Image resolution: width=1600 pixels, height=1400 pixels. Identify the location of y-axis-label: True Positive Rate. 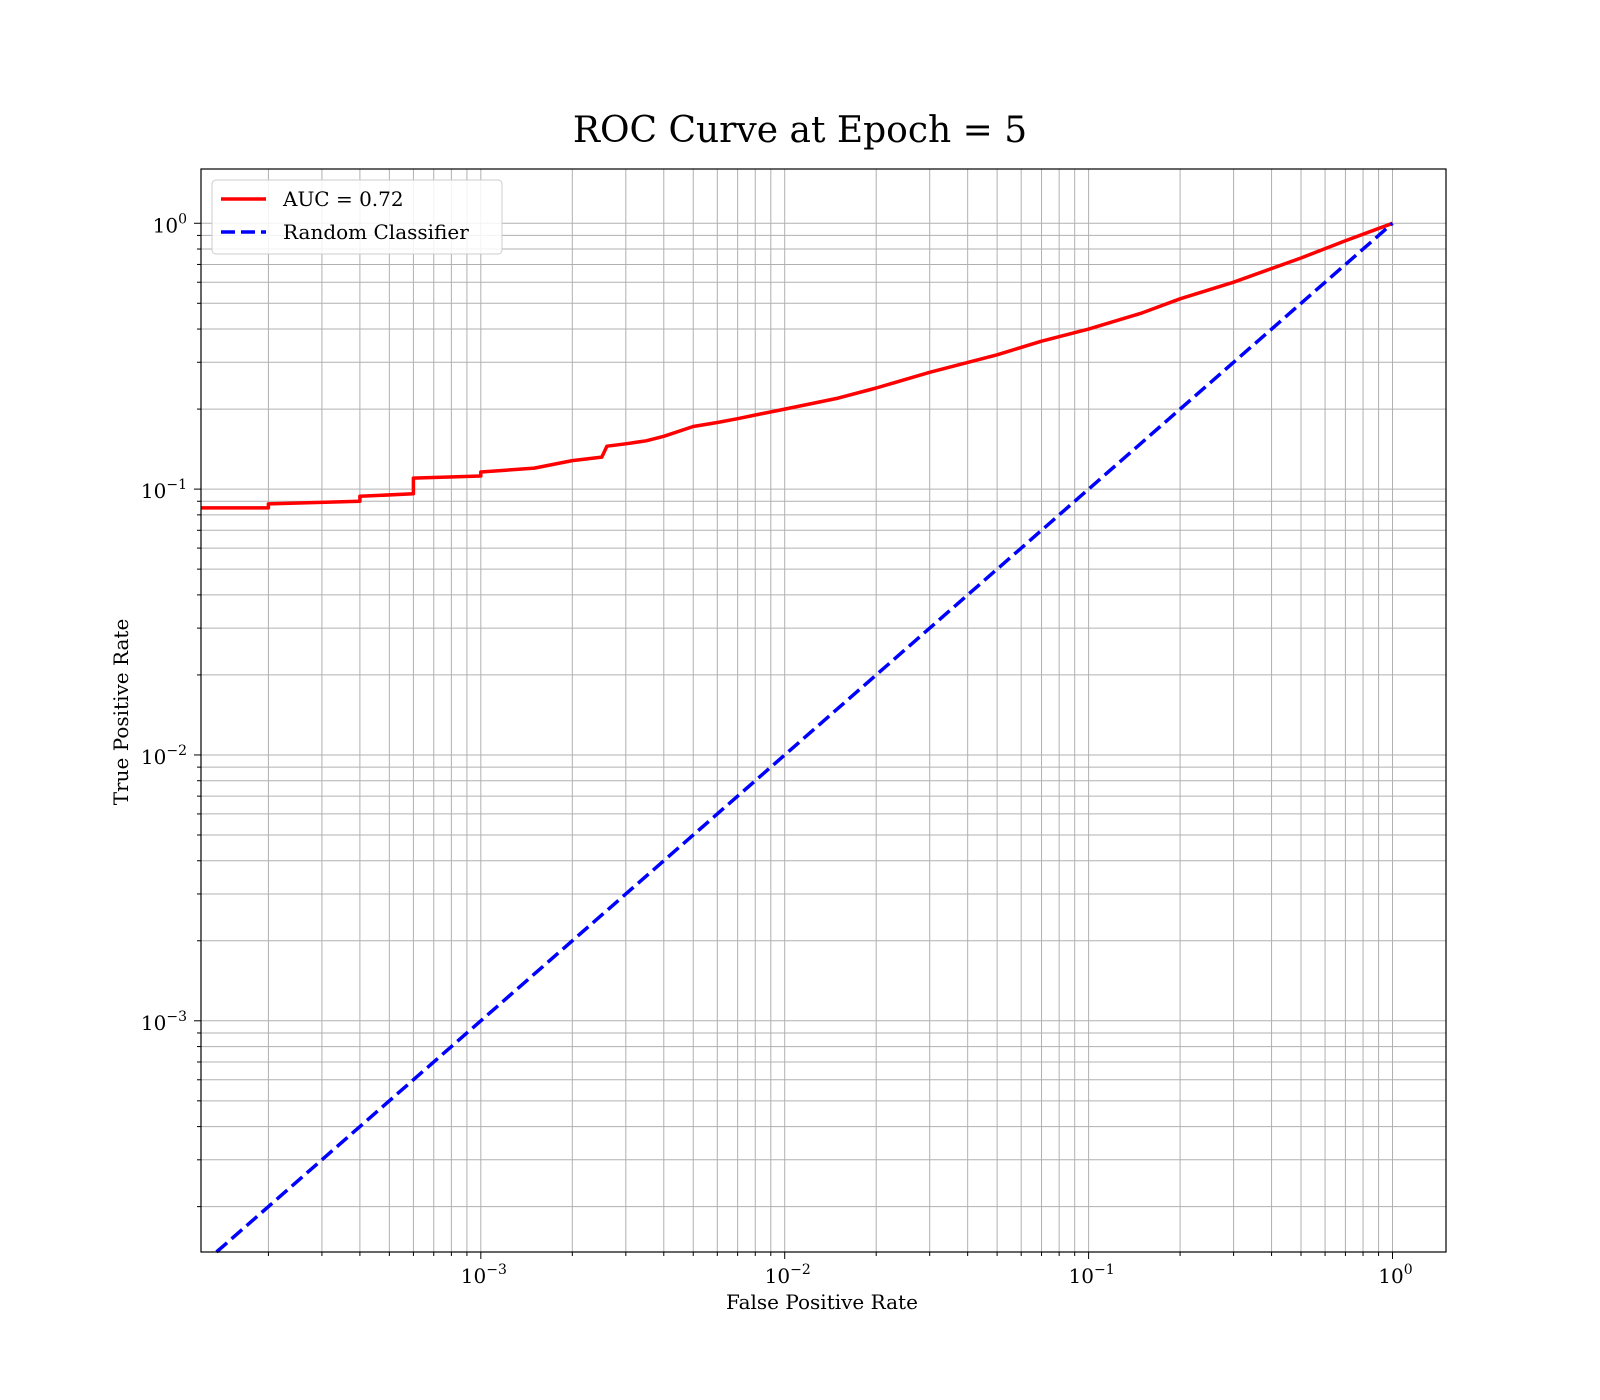
(121, 712).